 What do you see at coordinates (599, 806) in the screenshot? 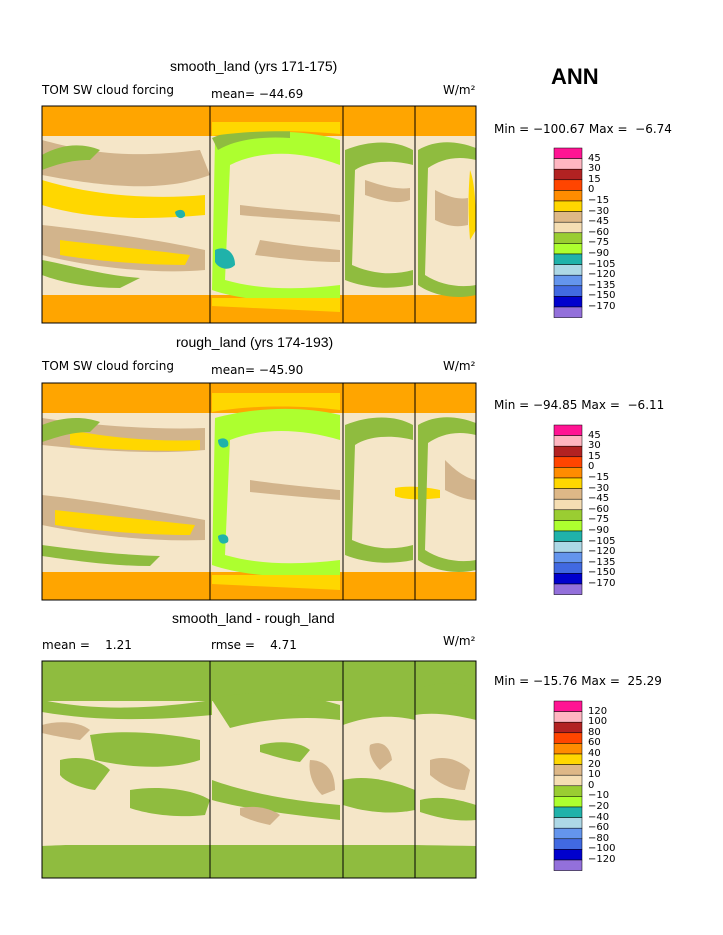
I see `legend-3-label: −20` at bounding box center [599, 806].